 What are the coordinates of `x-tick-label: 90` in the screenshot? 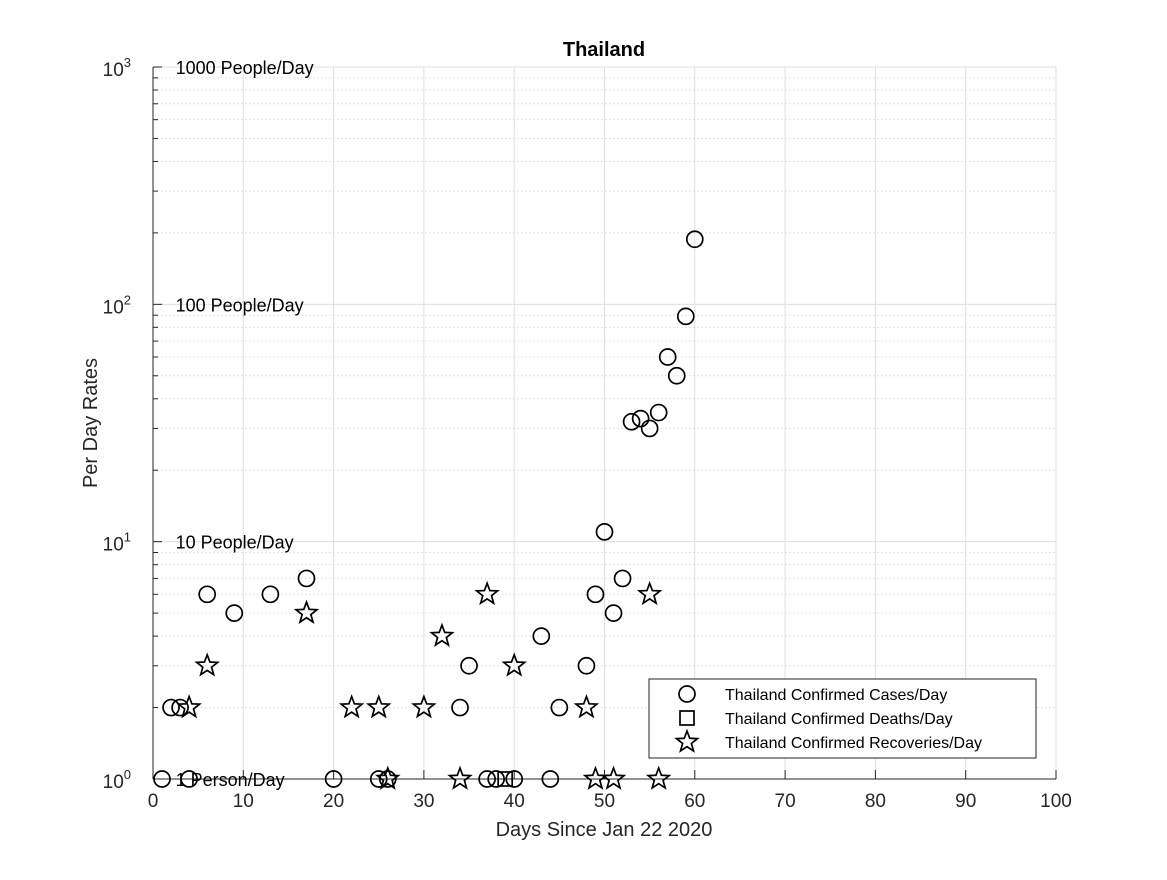 It's located at (965, 801).